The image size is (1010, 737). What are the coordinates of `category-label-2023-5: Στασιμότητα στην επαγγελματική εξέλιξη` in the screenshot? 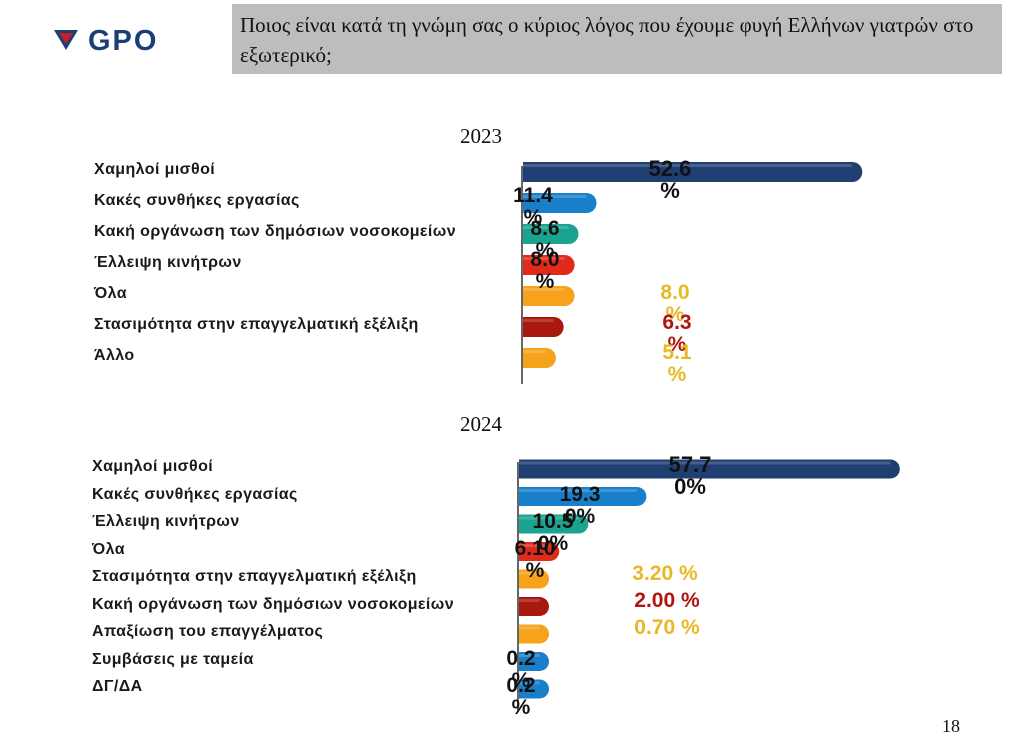 It's located at (256, 324).